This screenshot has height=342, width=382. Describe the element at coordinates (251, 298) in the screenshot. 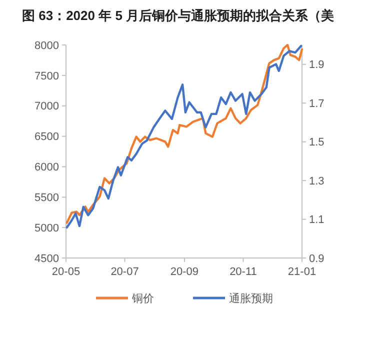

I see `legend-label: 通胀预期` at that location.